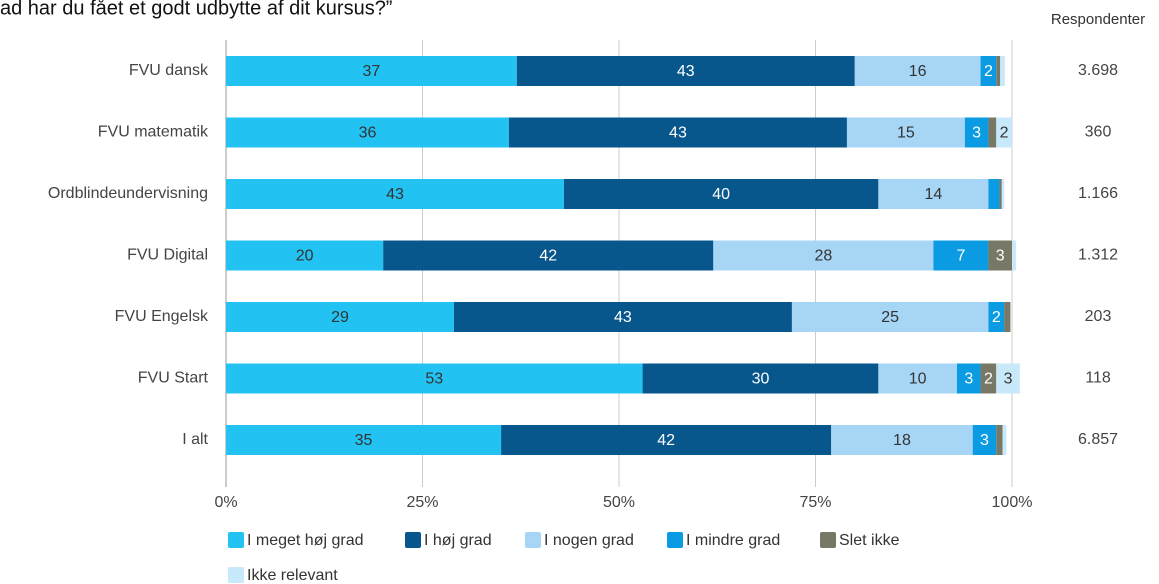 The width and height of the screenshot is (1159, 584). I want to click on data-label: 53, so click(434, 379).